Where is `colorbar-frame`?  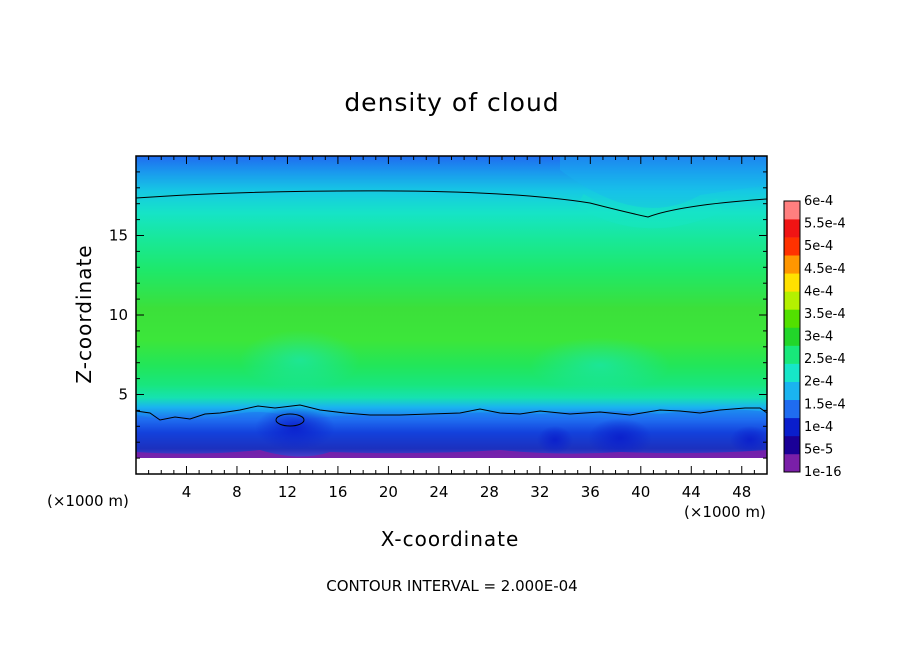 colorbar-frame is located at coordinates (792, 336).